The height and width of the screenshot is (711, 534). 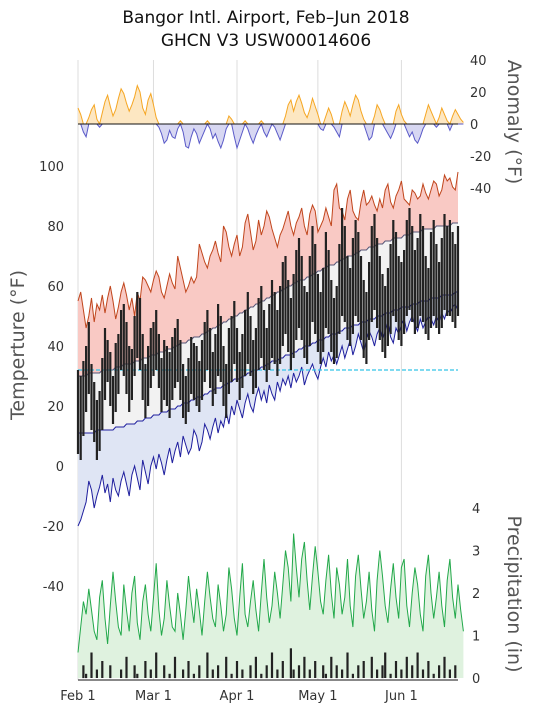 I want to click on precipitation-tick-label: 3, so click(x=476, y=552).